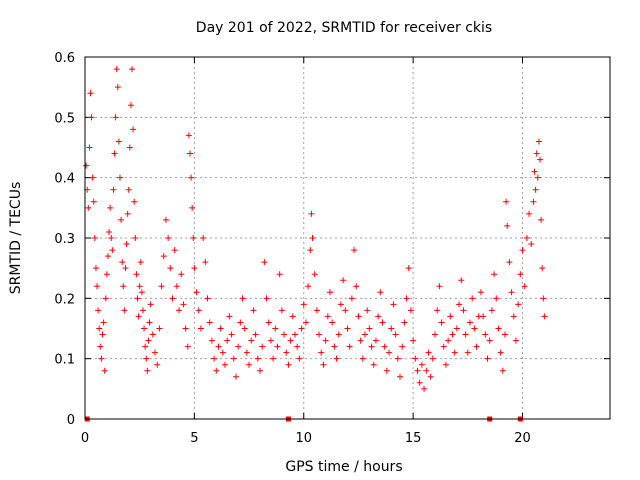  What do you see at coordinates (194, 438) in the screenshot?
I see `x-tick-label: 5` at bounding box center [194, 438].